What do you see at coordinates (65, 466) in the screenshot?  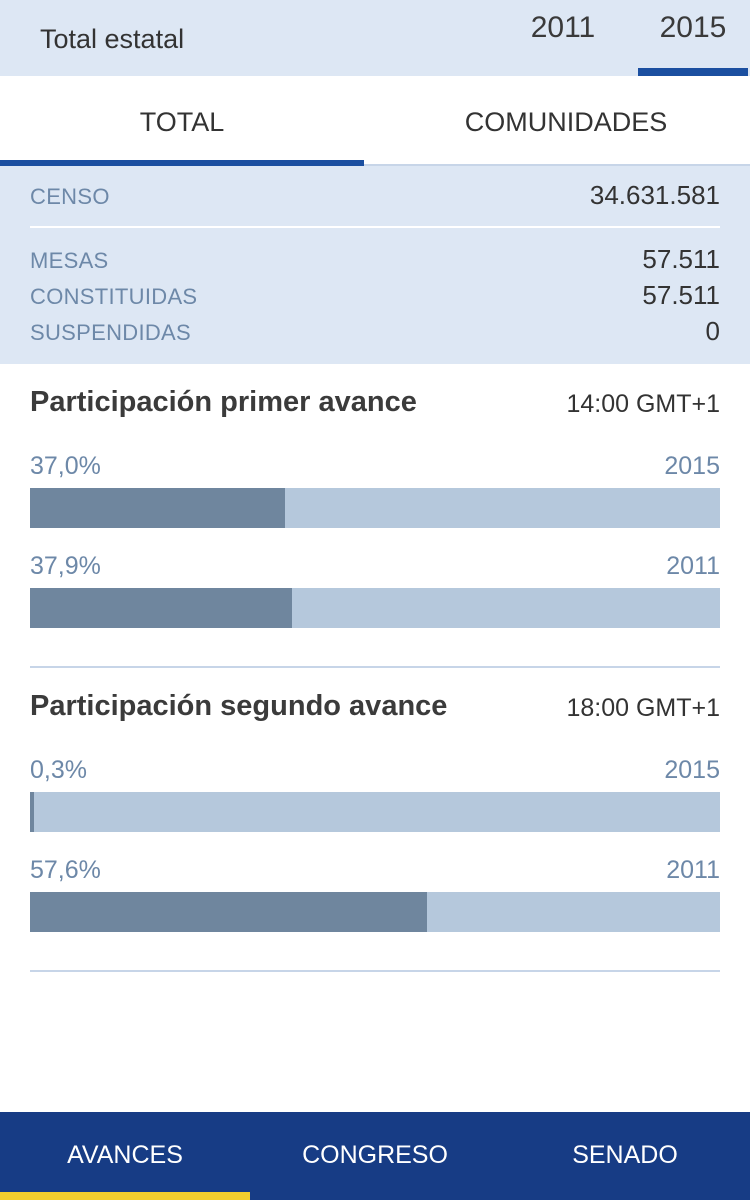 I see `bar-percent-label: 37,0%` at bounding box center [65, 466].